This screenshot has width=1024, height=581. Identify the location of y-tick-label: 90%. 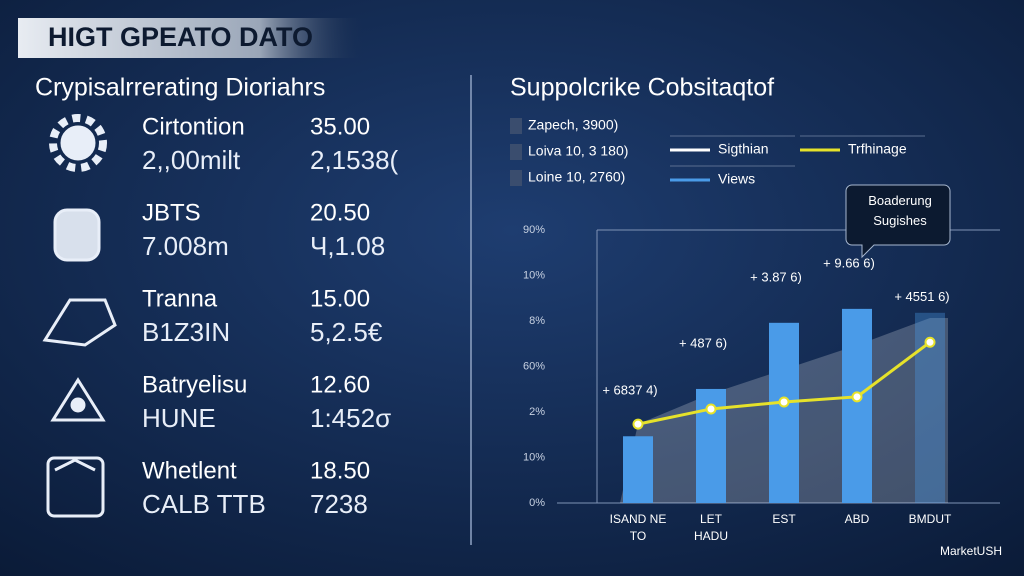
(534, 230).